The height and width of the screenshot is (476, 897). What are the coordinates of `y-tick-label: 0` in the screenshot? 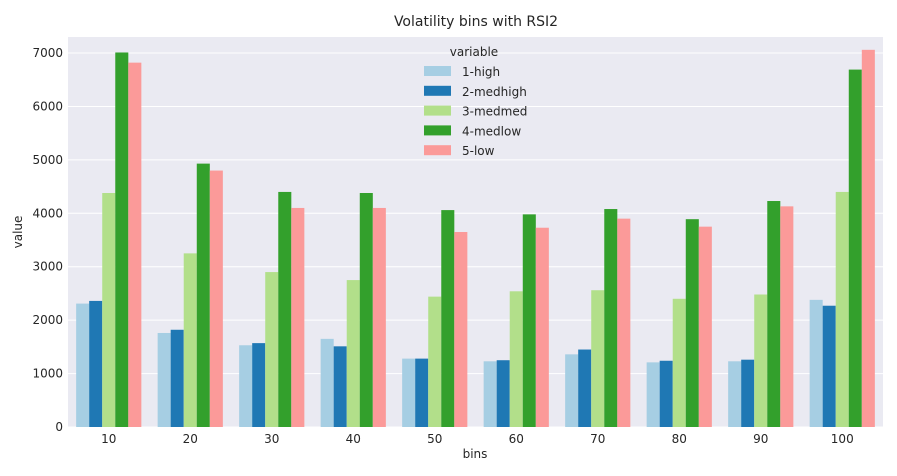 It's located at (59, 427).